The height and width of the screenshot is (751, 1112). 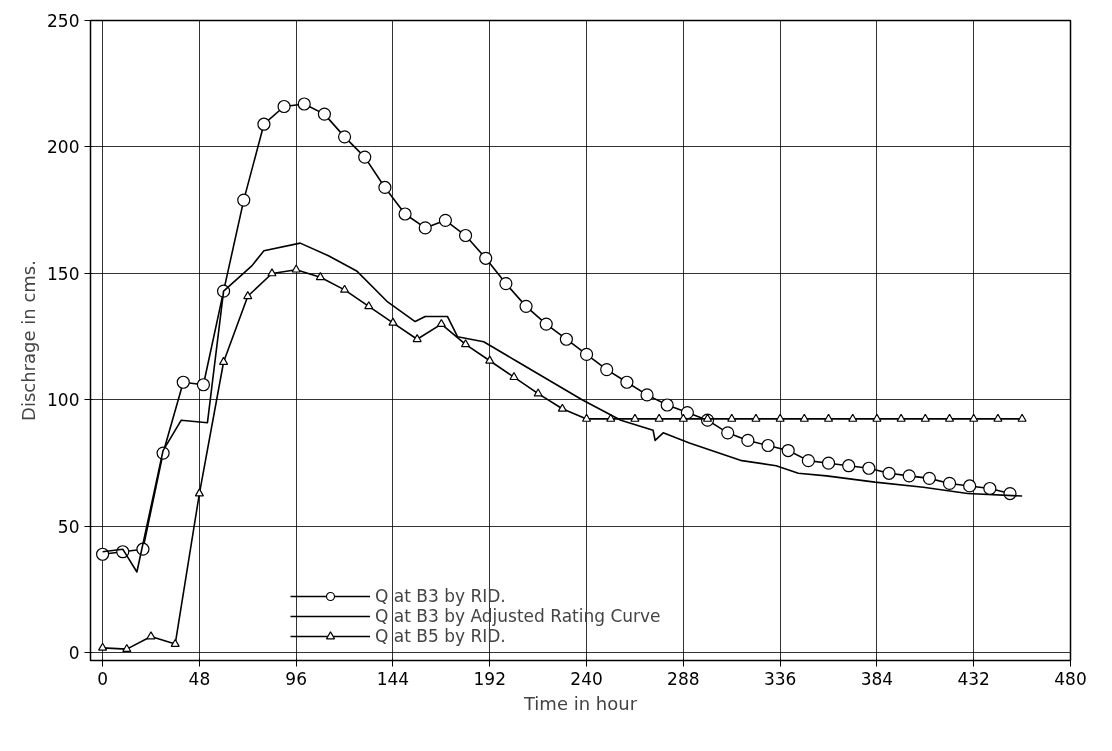 What do you see at coordinates (63, 273) in the screenshot?
I see `y-tick-label: 150` at bounding box center [63, 273].